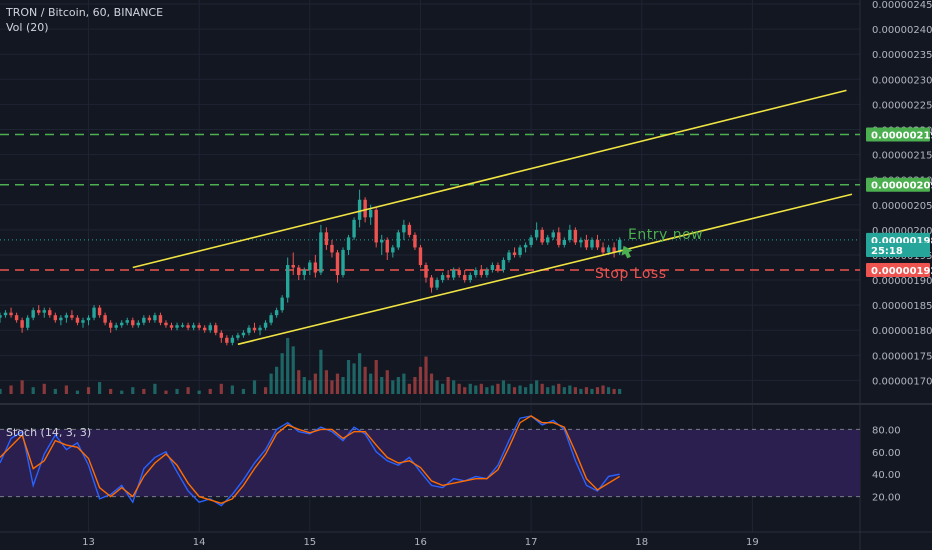  What do you see at coordinates (85, 12) in the screenshot?
I see `symbol-title: TRON / Bitcoin, 60, BINANCE` at bounding box center [85, 12].